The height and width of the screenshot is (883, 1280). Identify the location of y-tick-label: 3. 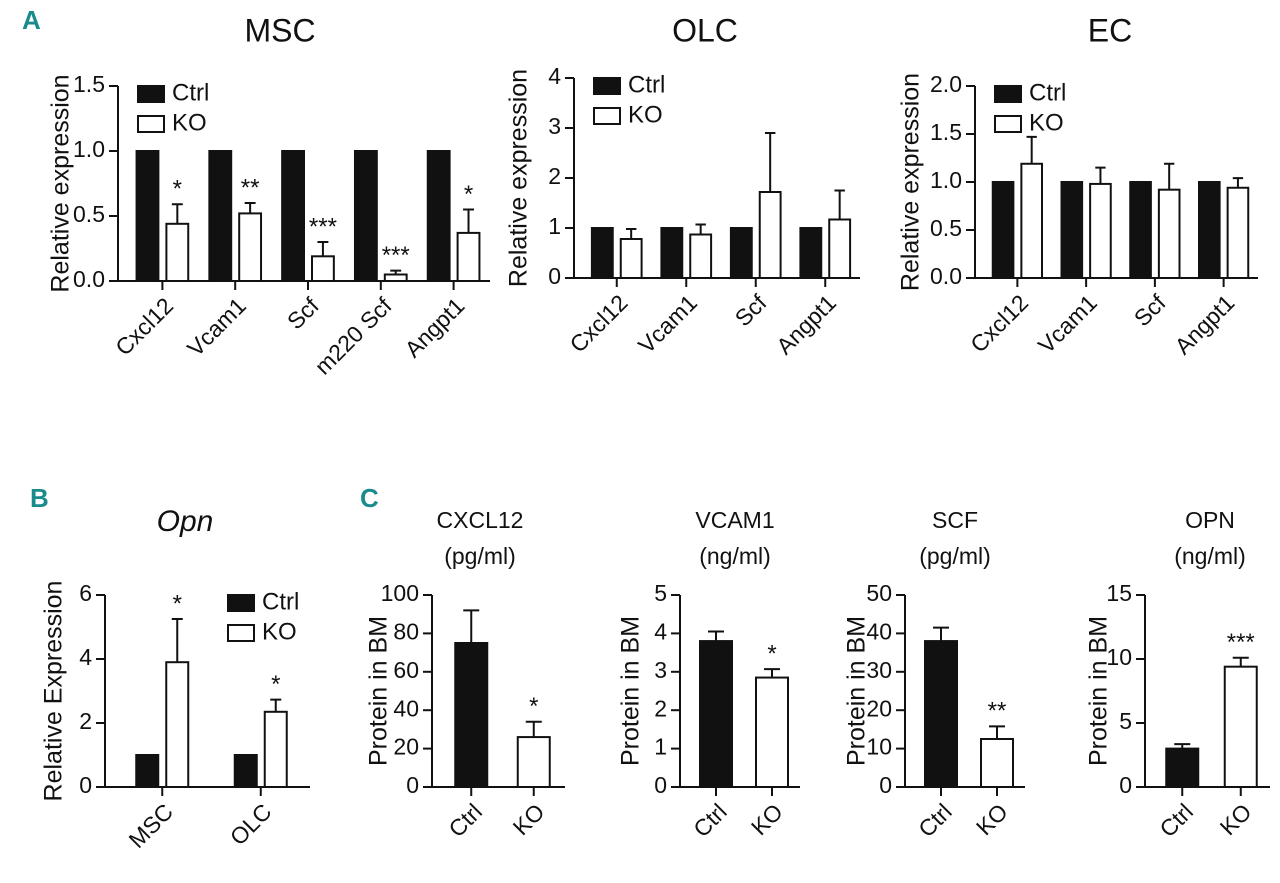
(660, 670).